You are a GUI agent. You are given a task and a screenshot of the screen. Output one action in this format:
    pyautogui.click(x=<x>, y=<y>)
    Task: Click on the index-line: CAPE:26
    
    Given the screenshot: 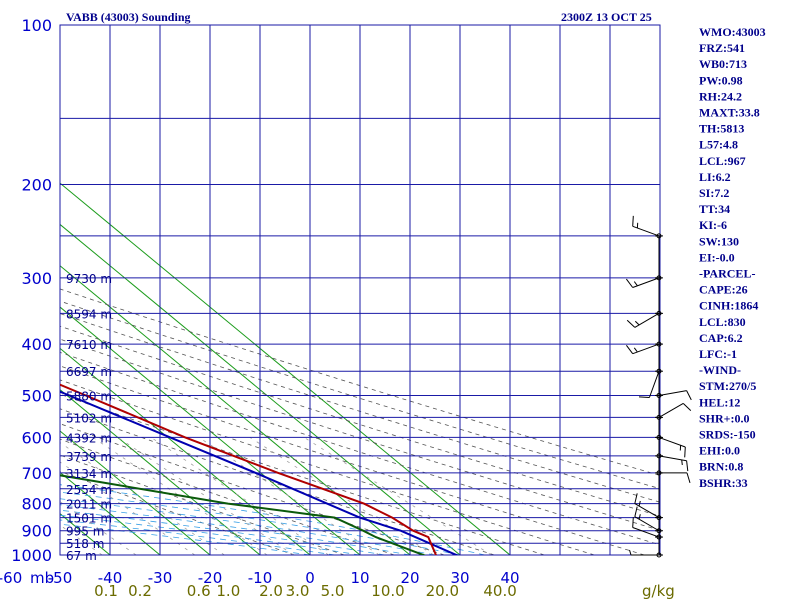 What is the action you would take?
    pyautogui.click(x=723, y=290)
    